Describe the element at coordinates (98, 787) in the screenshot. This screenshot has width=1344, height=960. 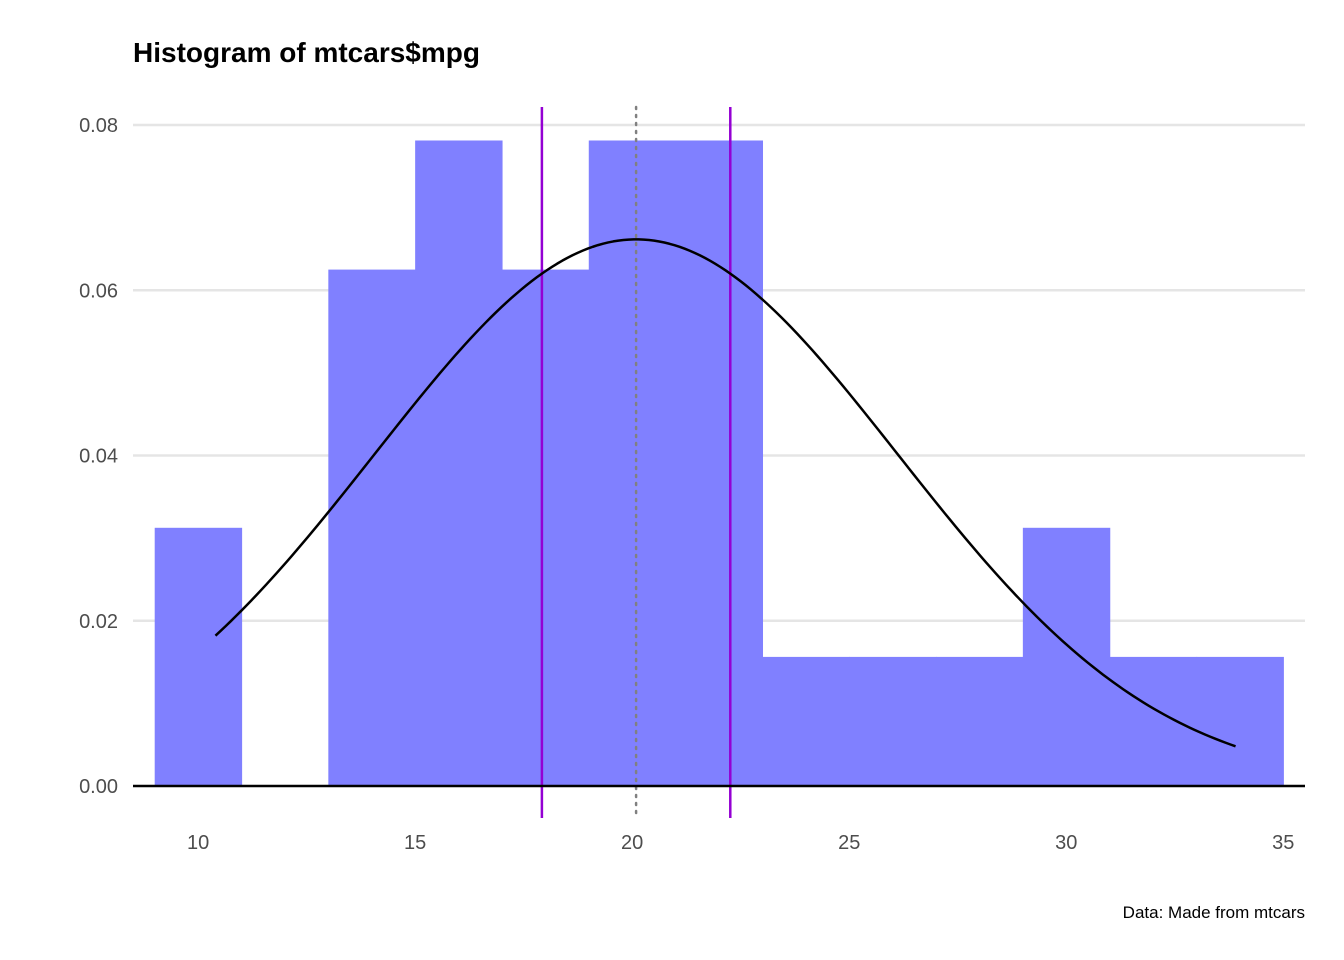
I see `y-tick-label: 0.00` at that location.